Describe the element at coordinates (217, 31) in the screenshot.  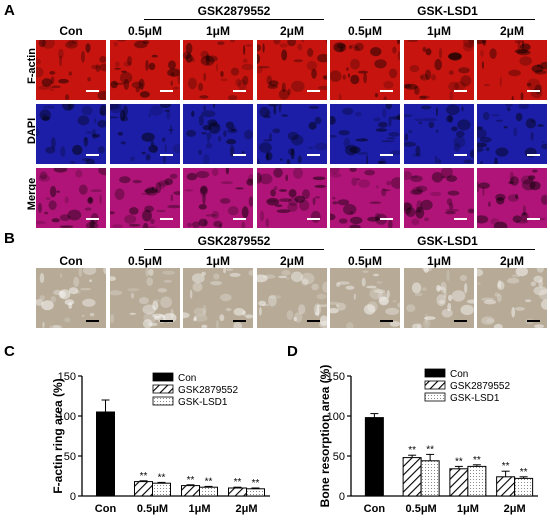
I see `column-label-gsk-1-a: 1μM` at that location.